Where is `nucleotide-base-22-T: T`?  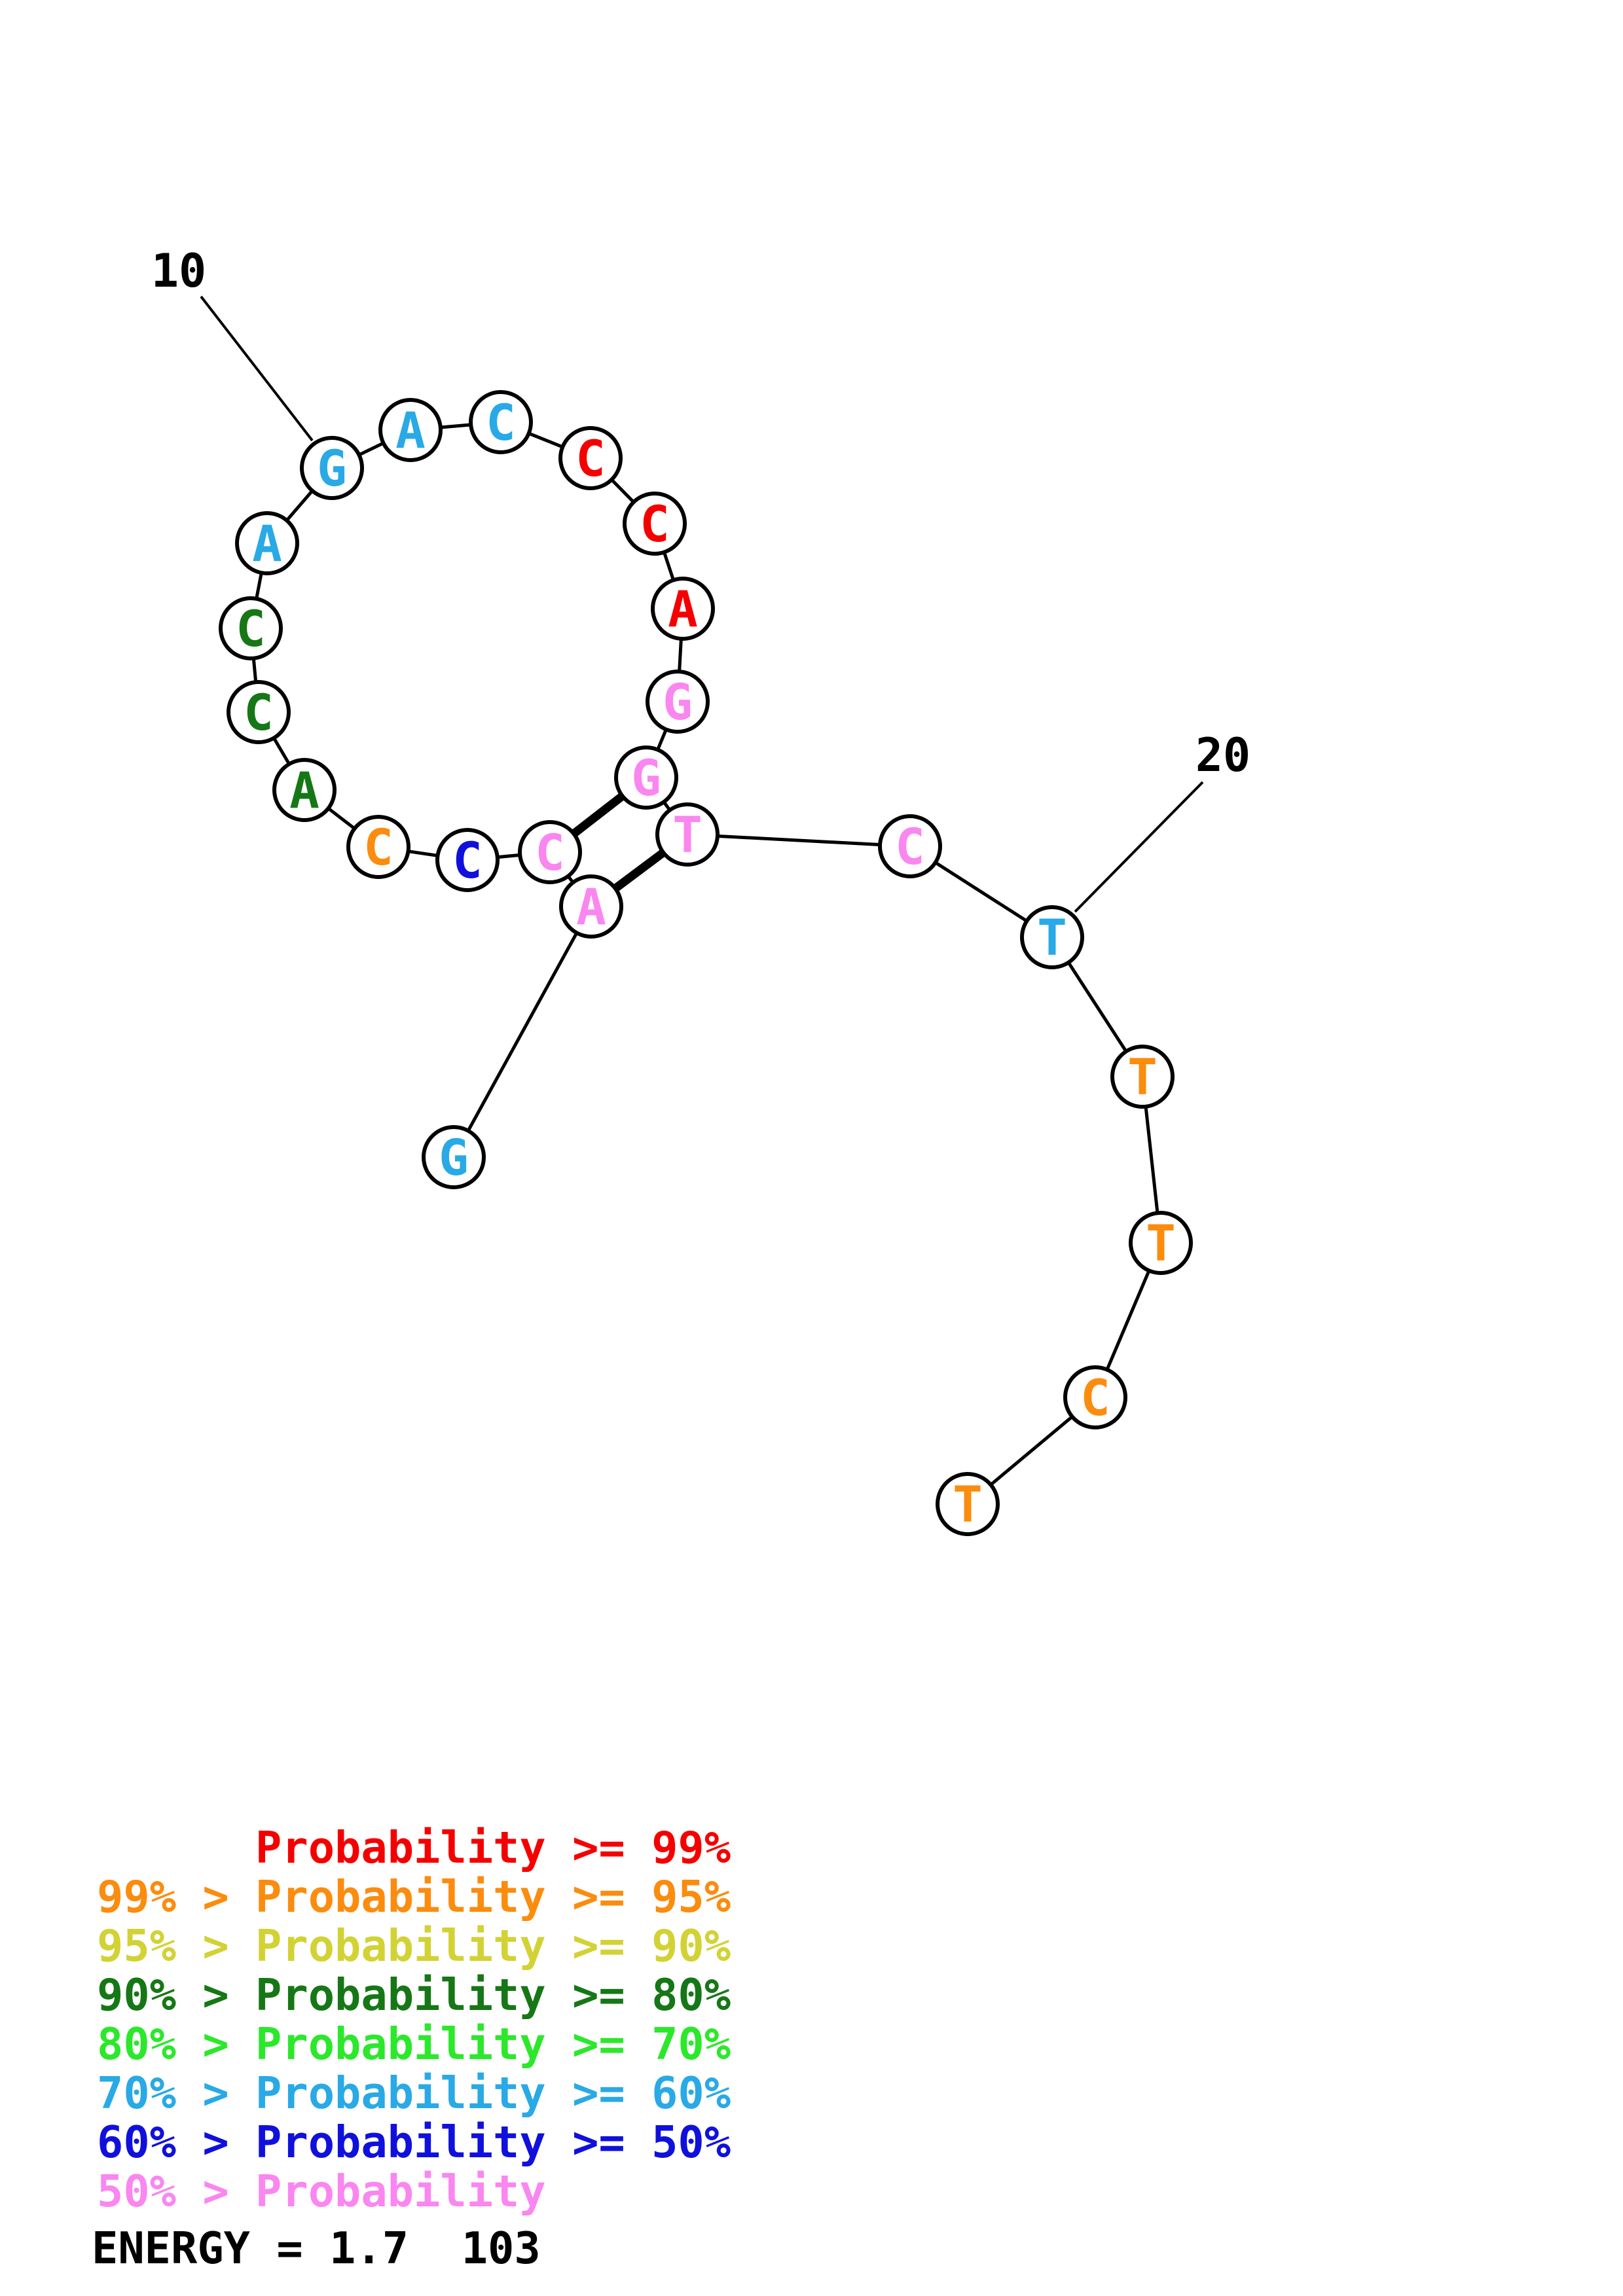
nucleotide-base-22-T: T is located at coordinates (1161, 1243).